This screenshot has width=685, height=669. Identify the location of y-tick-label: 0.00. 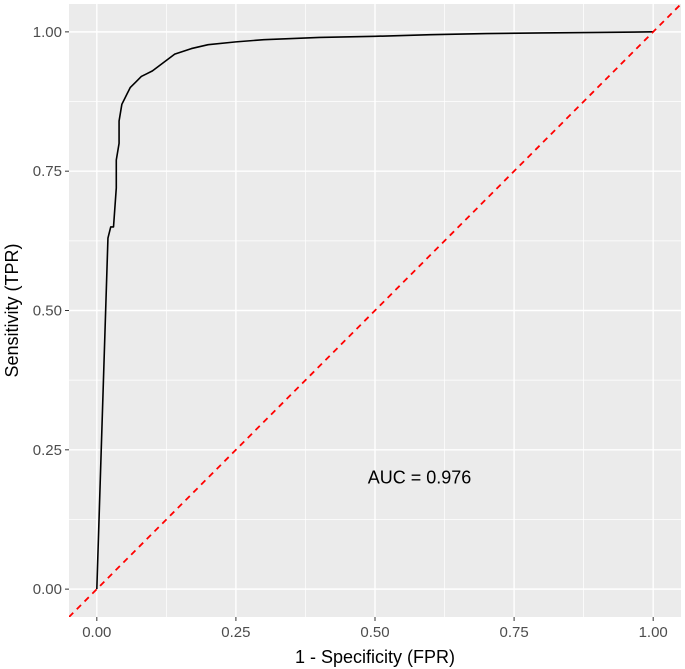
(47, 589).